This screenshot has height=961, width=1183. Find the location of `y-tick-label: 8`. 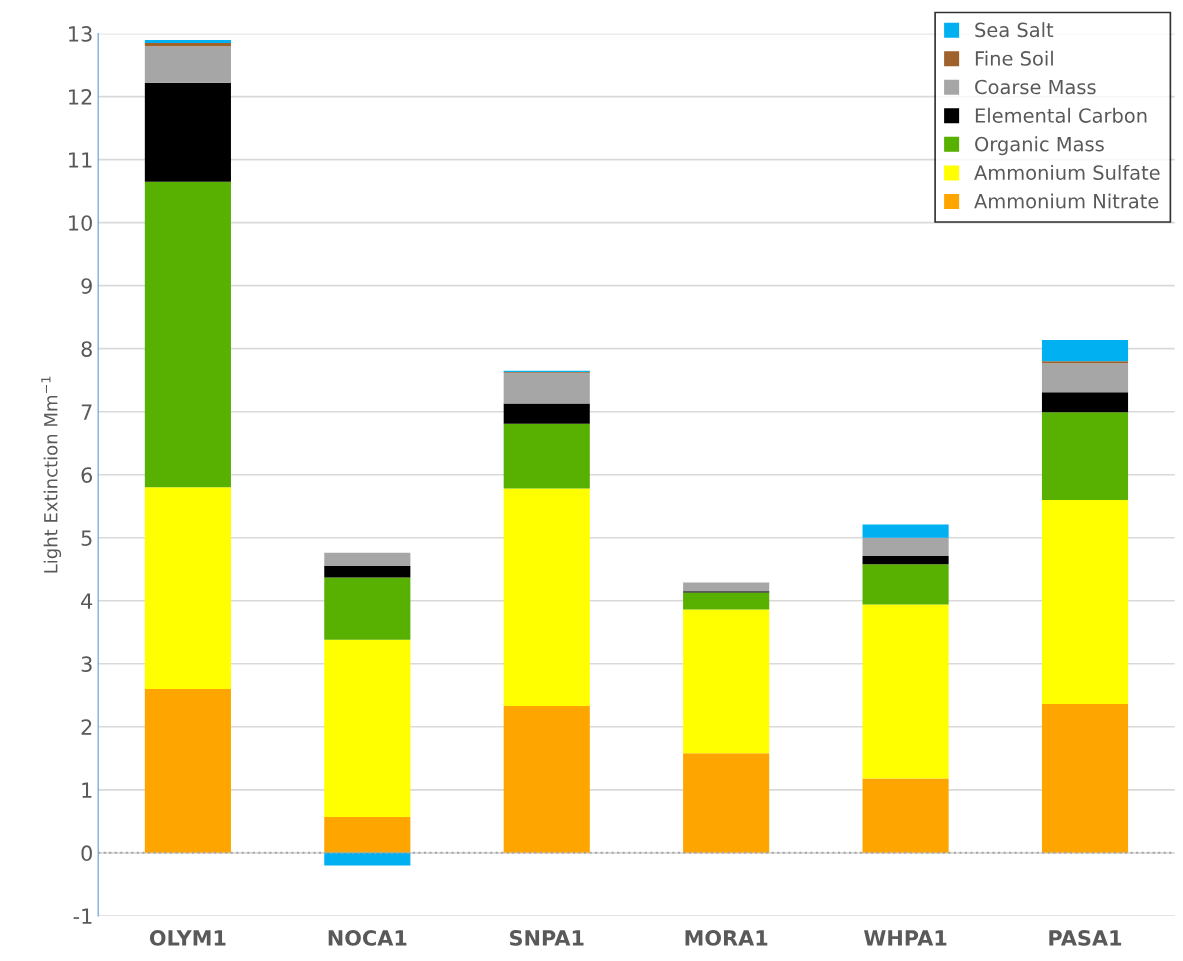

y-tick-label: 8 is located at coordinates (86, 349).